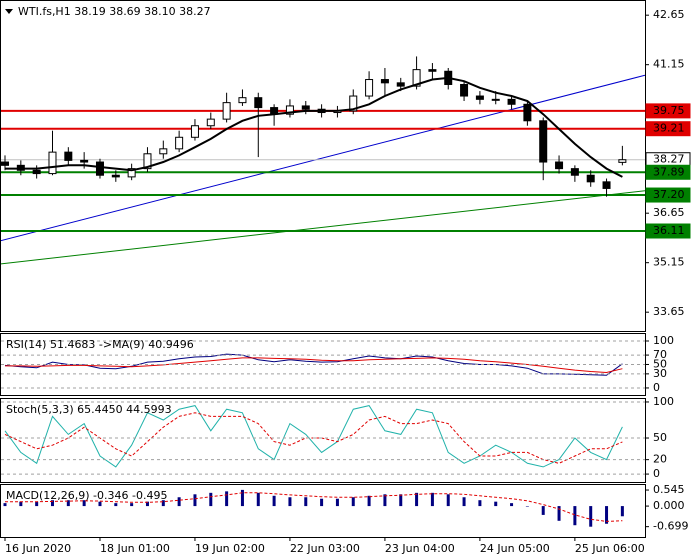  I want to click on x-tick-label: 25 Jun 06:00, so click(610, 548).